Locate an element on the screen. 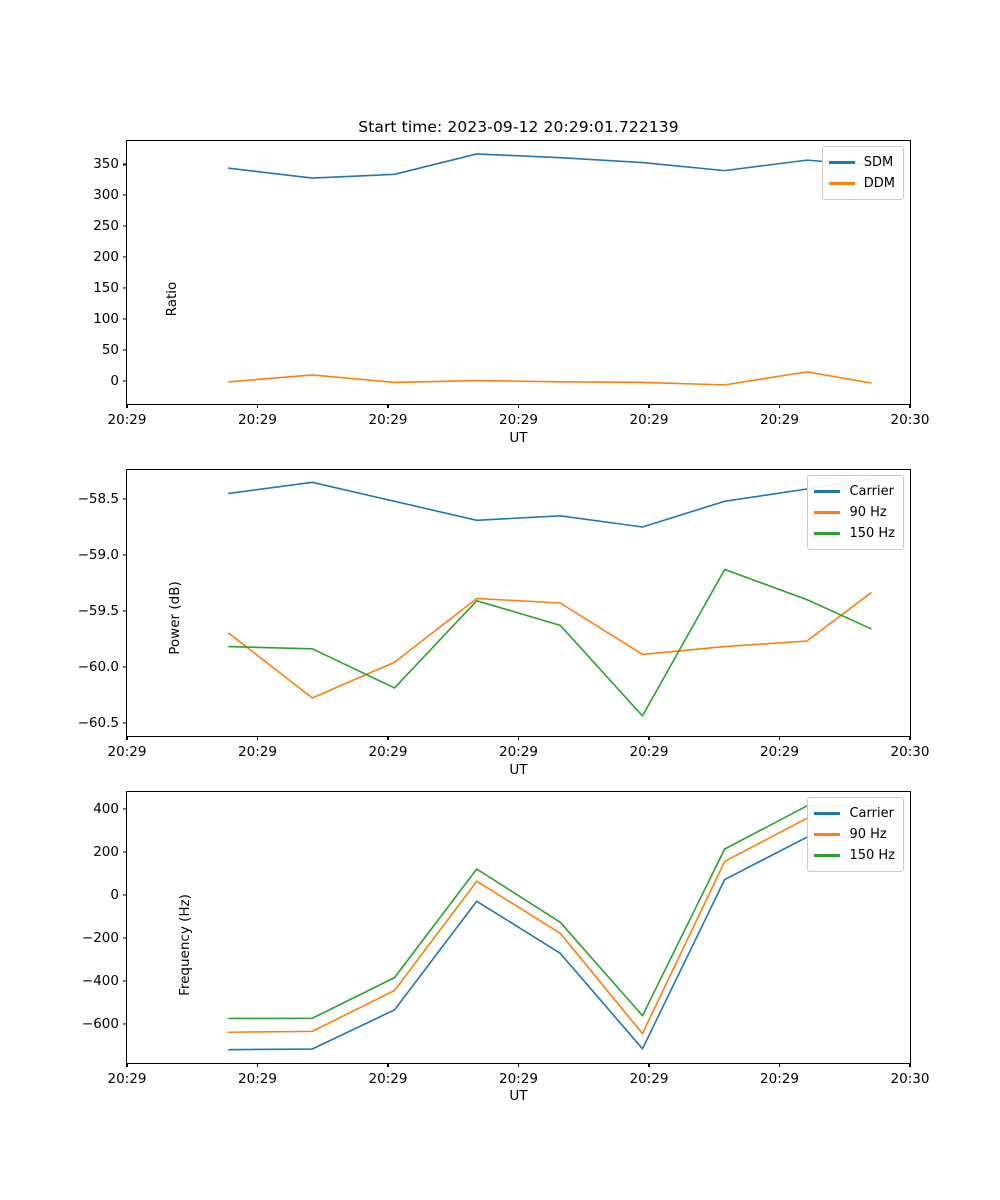  y-tick-label: −400 is located at coordinates (104, 981).